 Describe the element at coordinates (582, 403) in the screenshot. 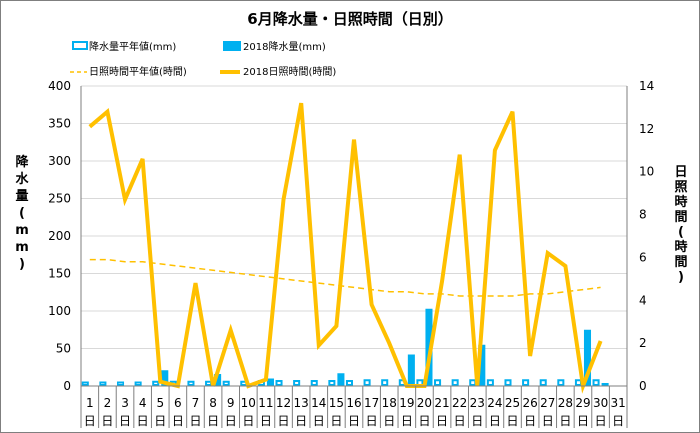

I see `x-tick-label: 29` at that location.